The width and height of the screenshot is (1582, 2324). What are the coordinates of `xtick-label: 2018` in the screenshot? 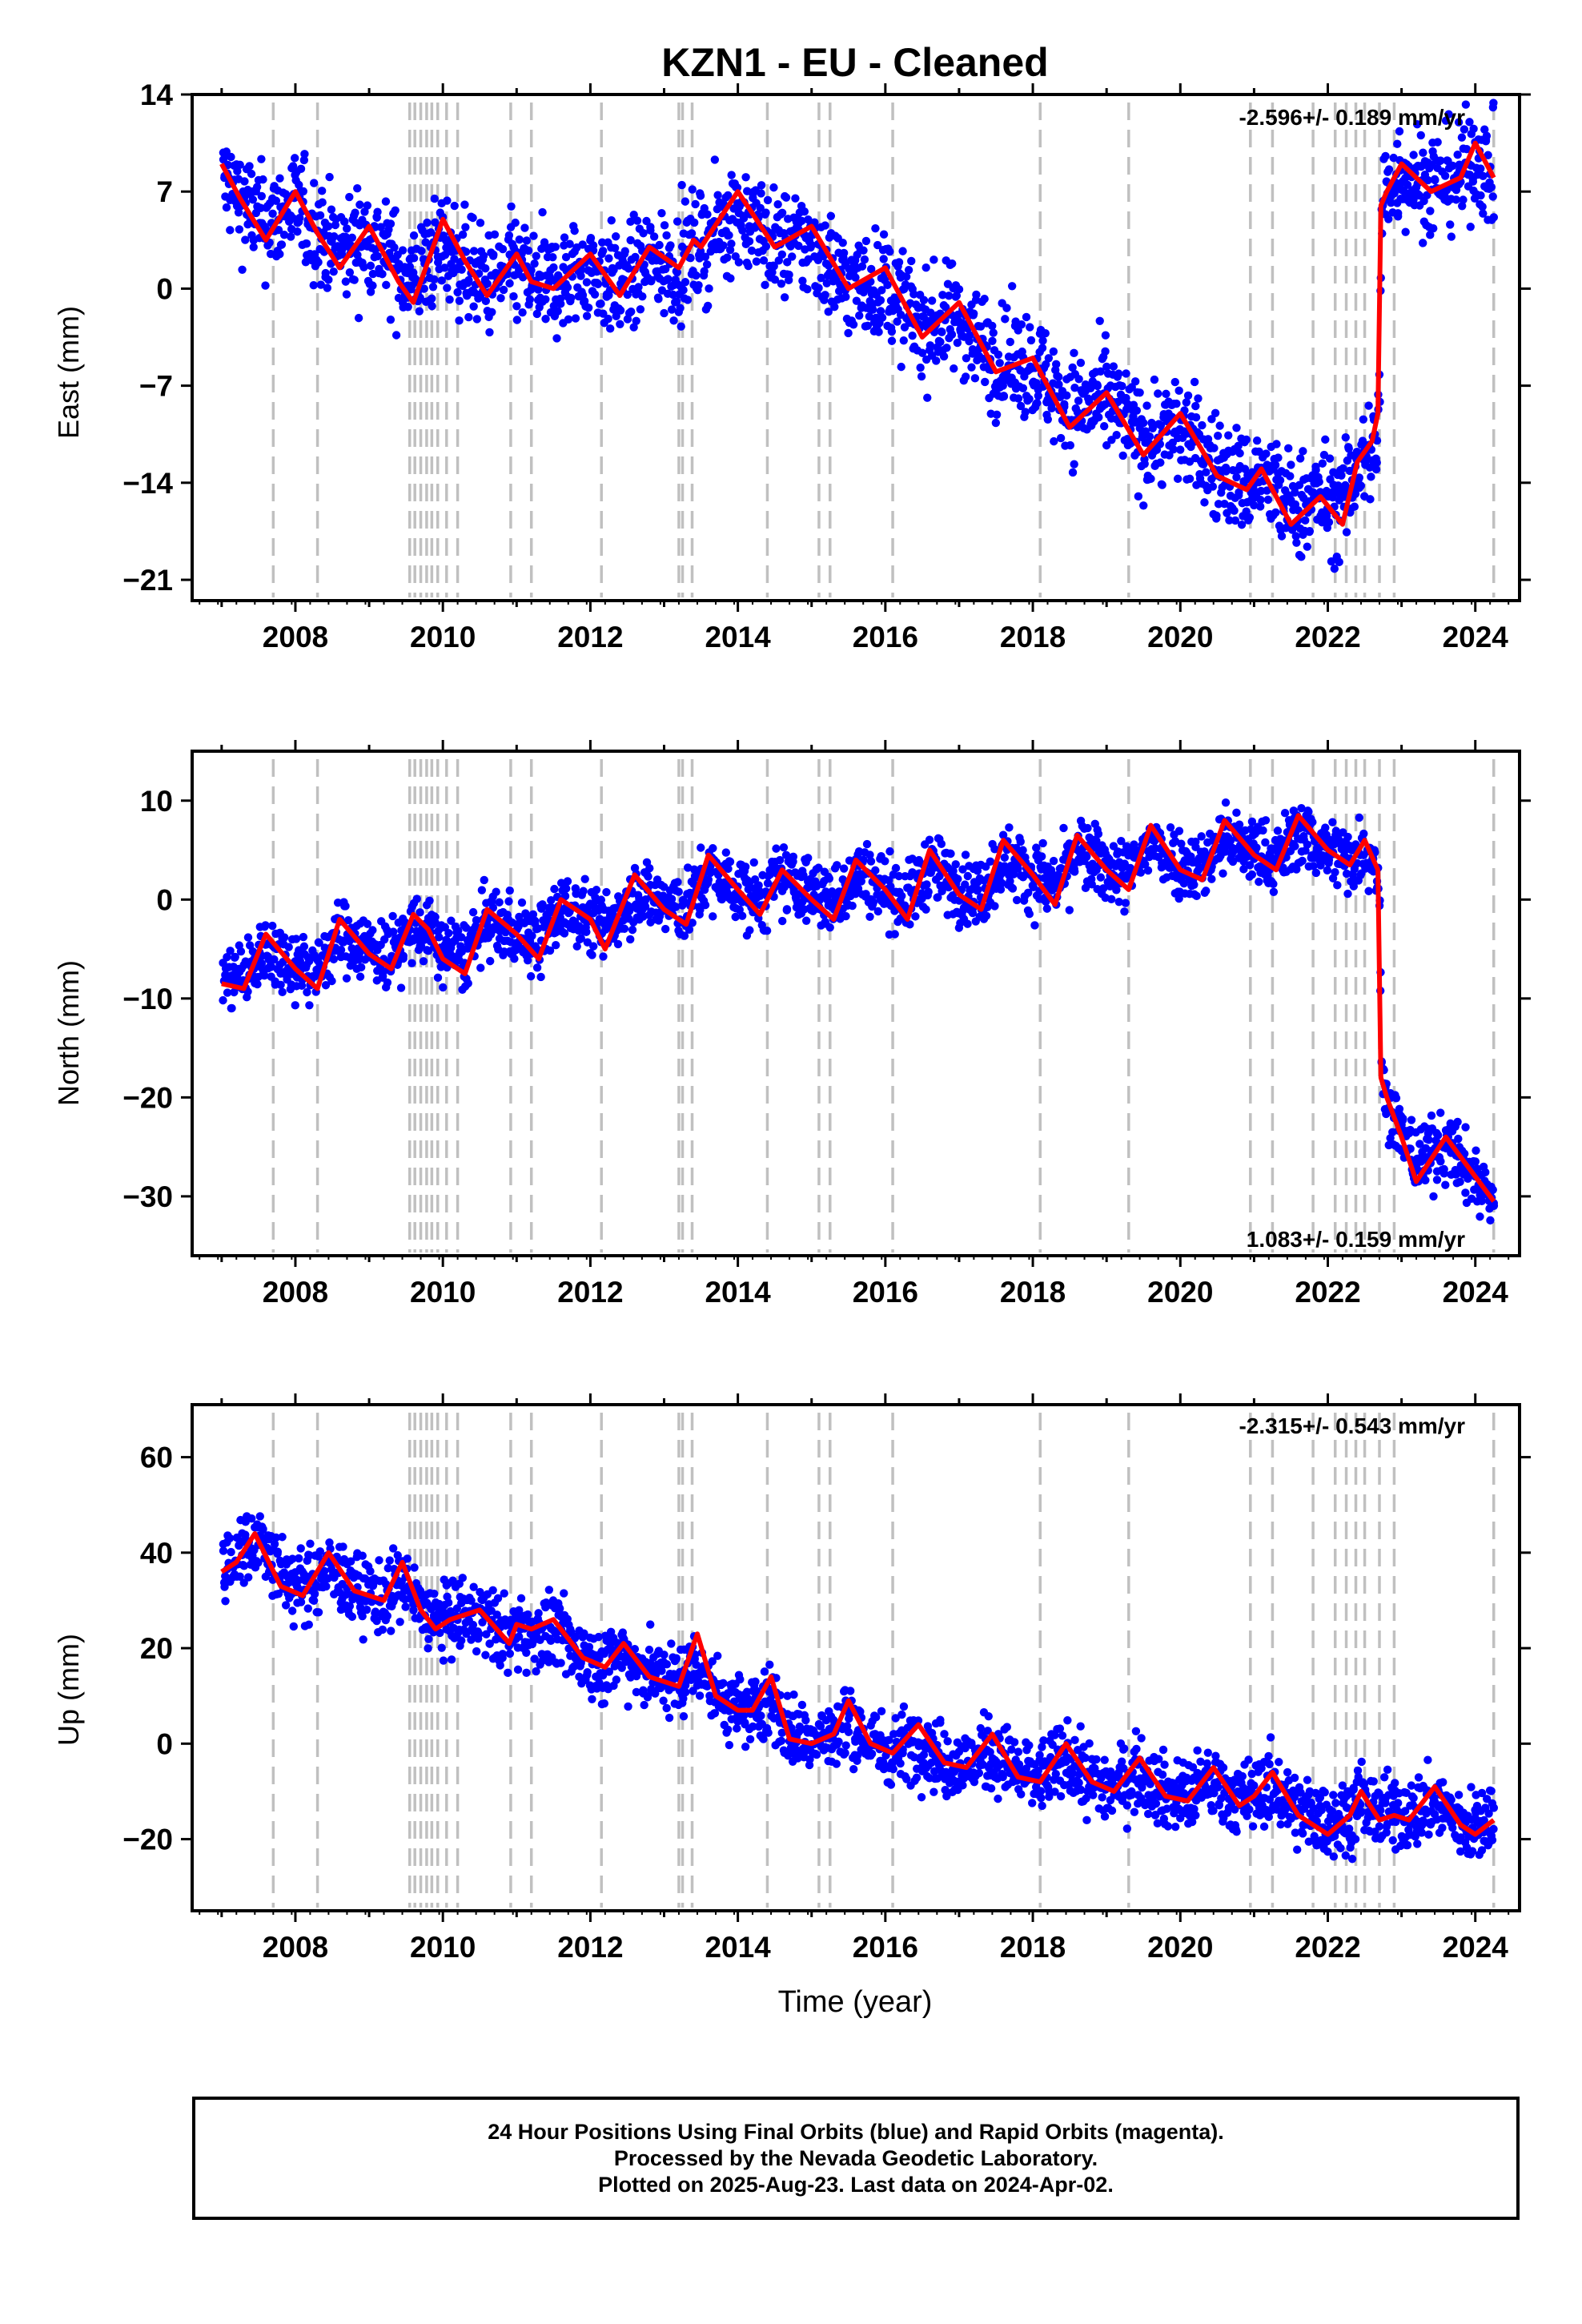 It's located at (1033, 637).